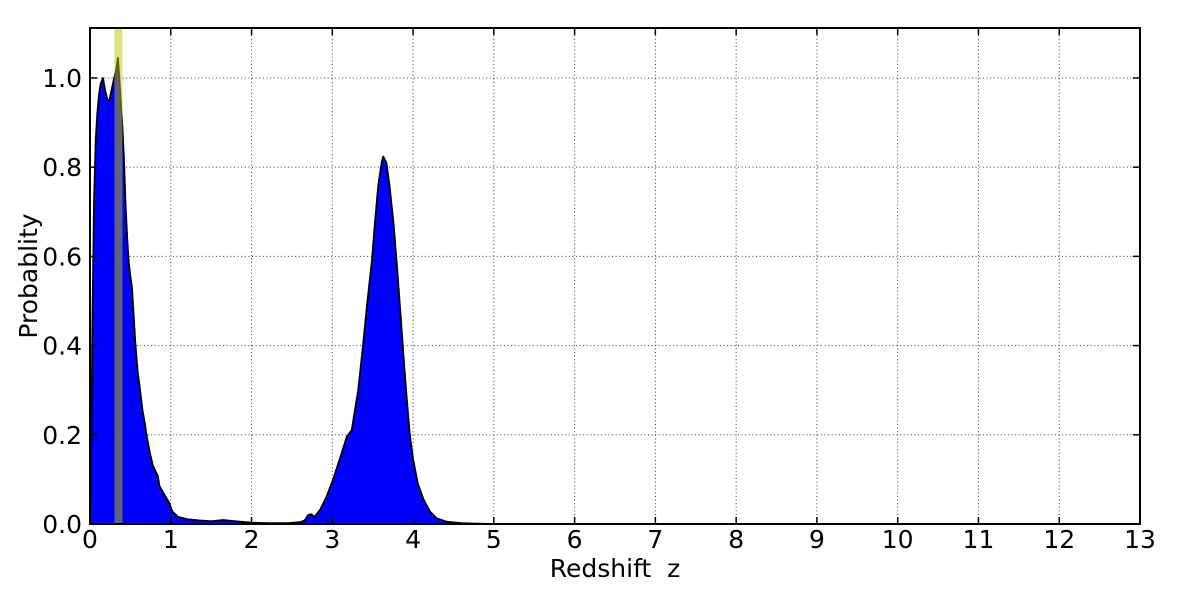  I want to click on y-tick-label-0.8: 0.8, so click(62, 167).